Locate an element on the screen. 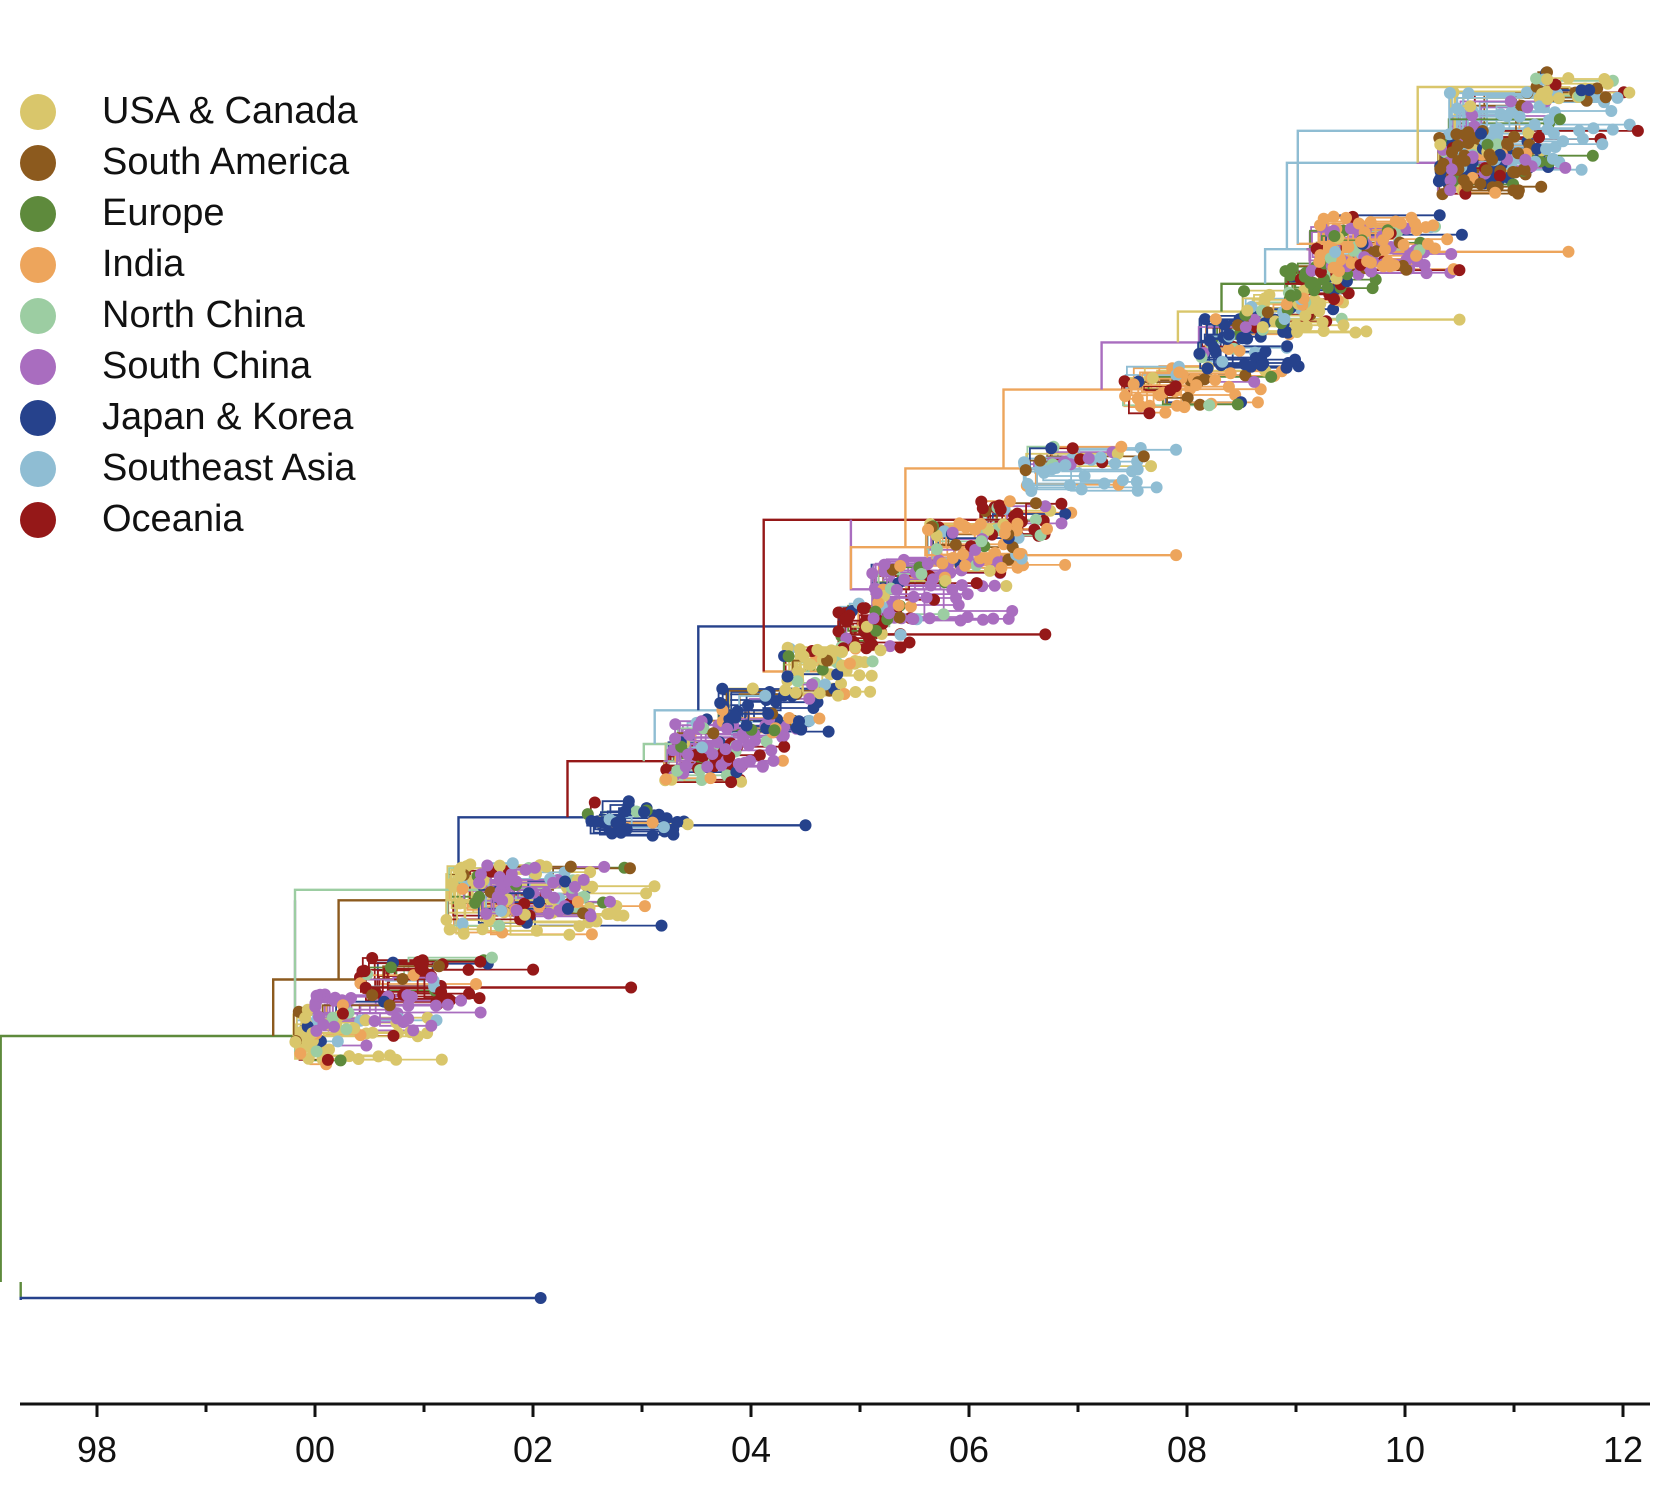  x-tick-label: 98 is located at coordinates (97, 1449).